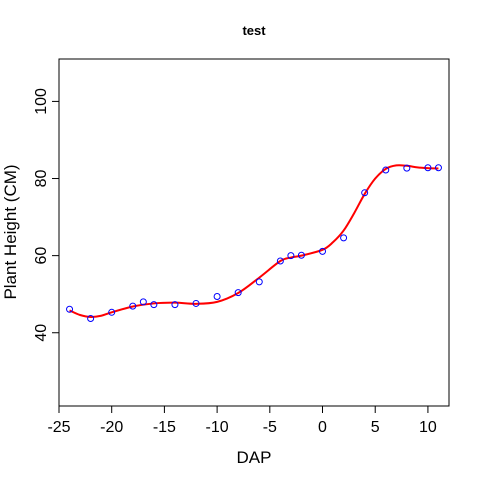 The height and width of the screenshot is (480, 480). What do you see at coordinates (375, 427) in the screenshot?
I see `x-tick-label: 5` at bounding box center [375, 427].